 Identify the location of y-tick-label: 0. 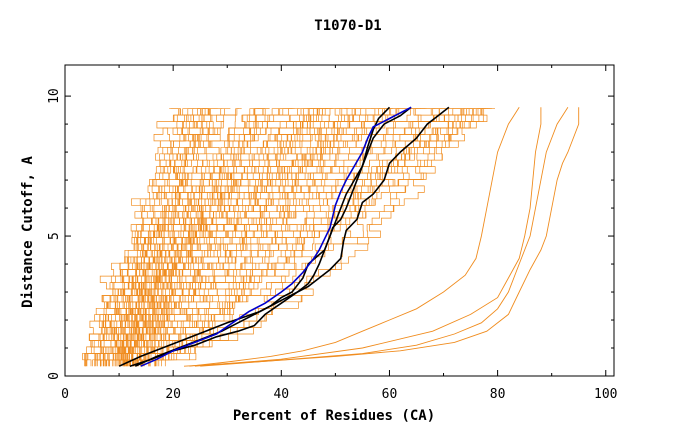
(54, 376).